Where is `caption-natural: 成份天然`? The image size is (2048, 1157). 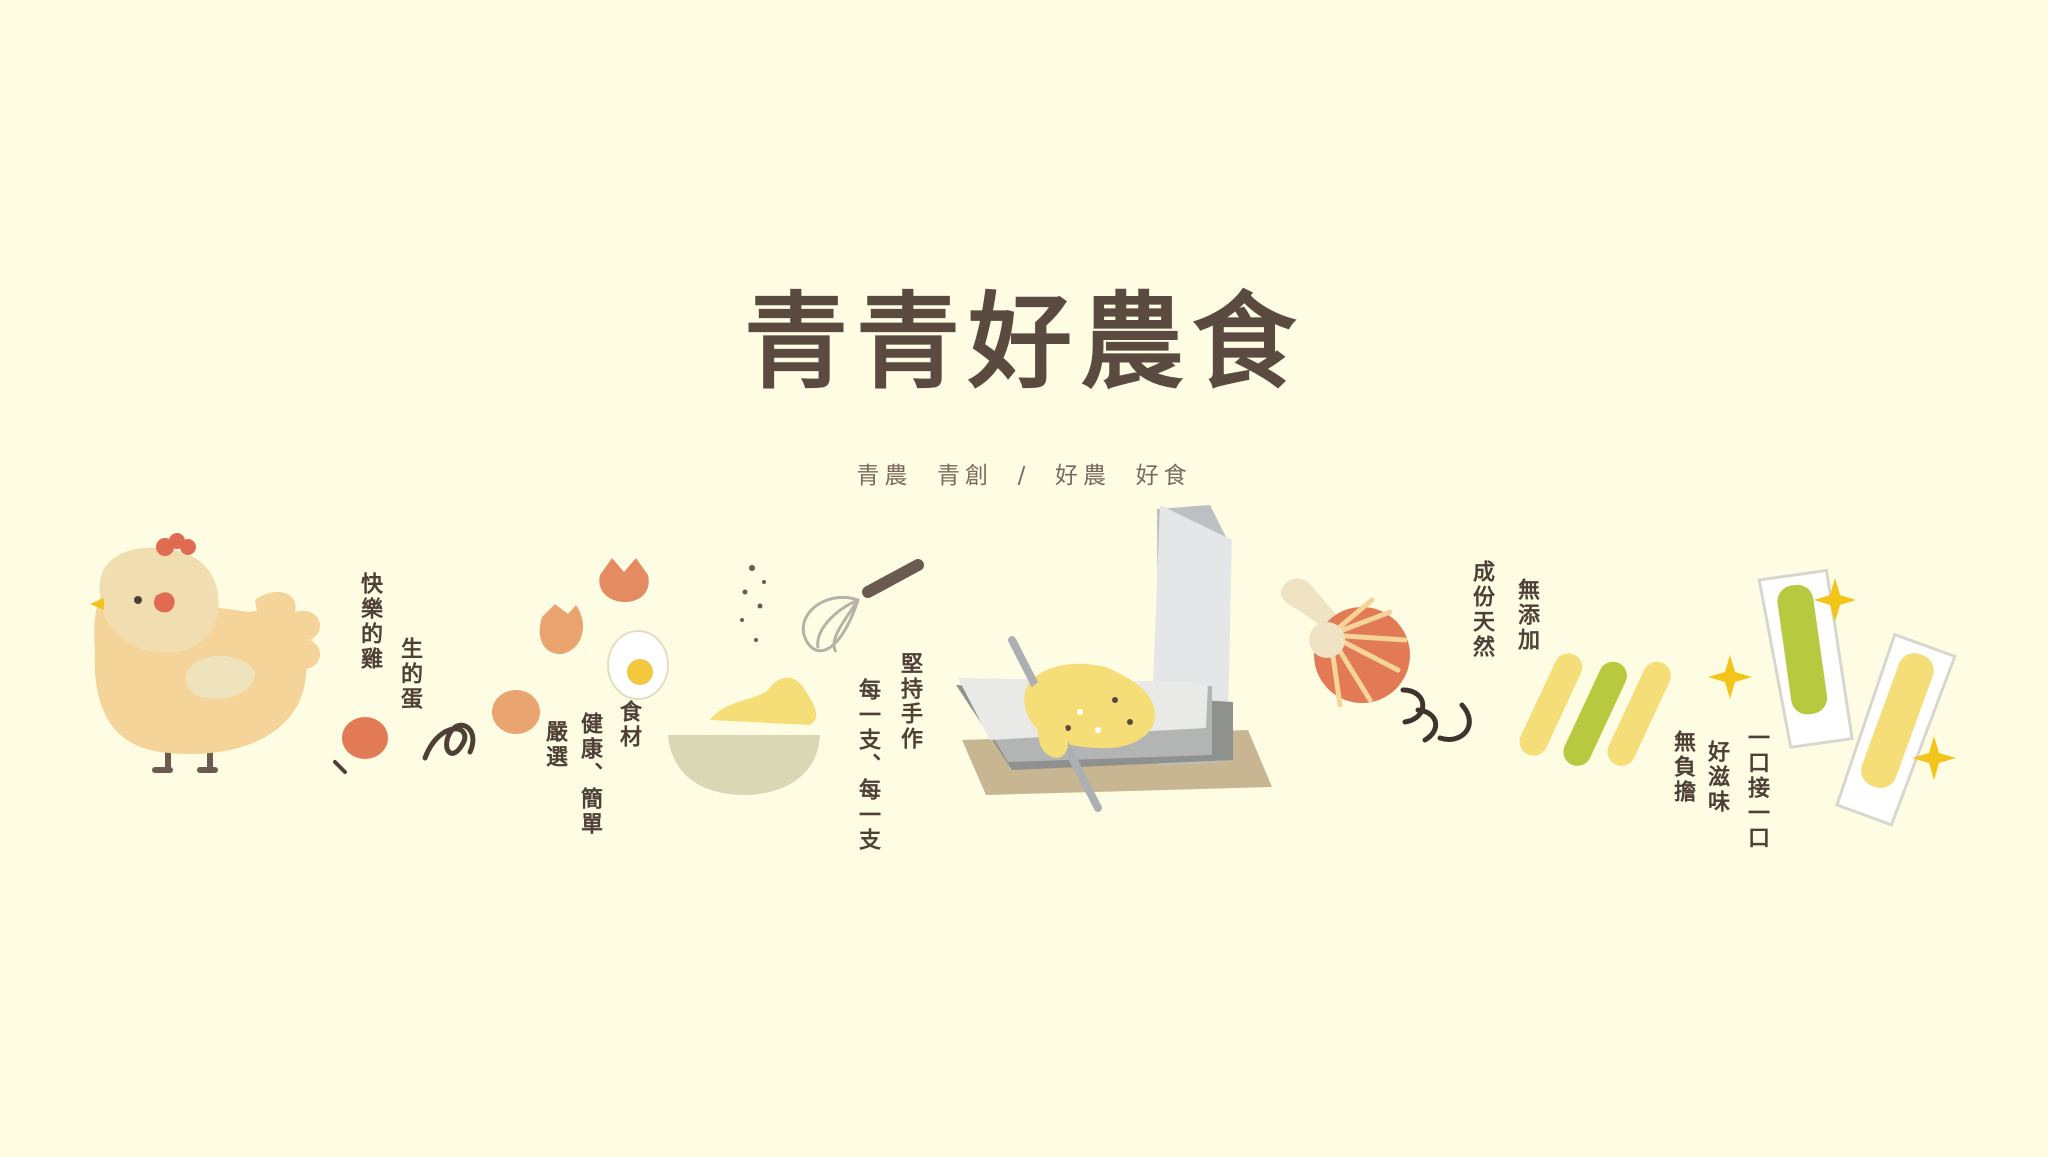 caption-natural: 成份天然 is located at coordinates (1481, 610).